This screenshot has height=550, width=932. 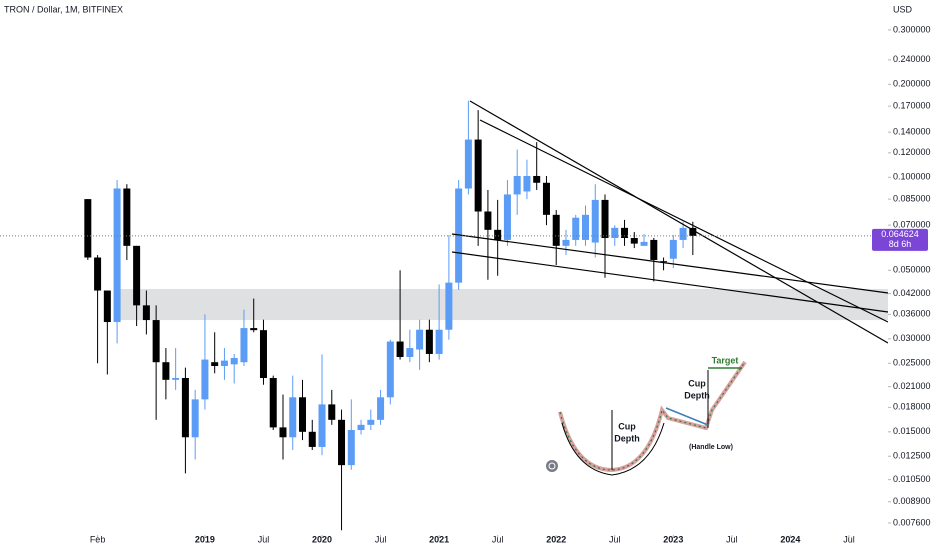 What do you see at coordinates (556, 539) in the screenshot?
I see `x-tick-label: 2022` at bounding box center [556, 539].